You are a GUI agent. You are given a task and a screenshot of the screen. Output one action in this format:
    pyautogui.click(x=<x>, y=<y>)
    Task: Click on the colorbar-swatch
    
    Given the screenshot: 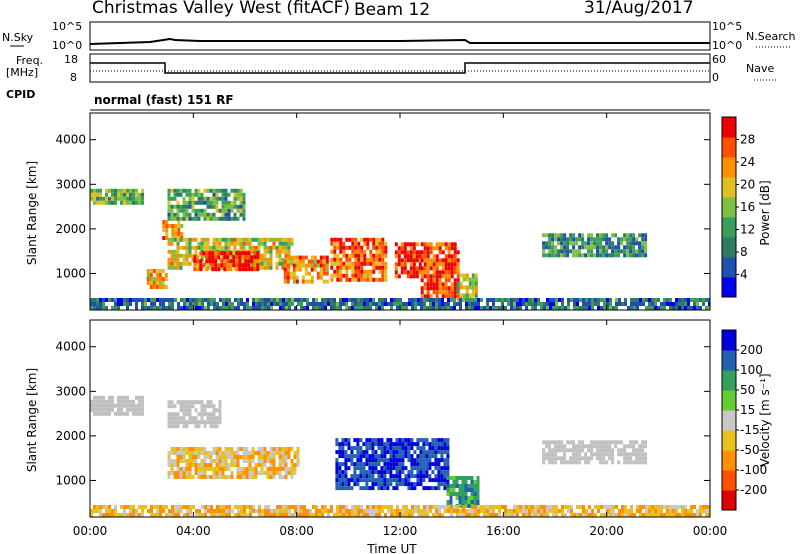 What is the action you would take?
    pyautogui.click(x=729, y=380)
    